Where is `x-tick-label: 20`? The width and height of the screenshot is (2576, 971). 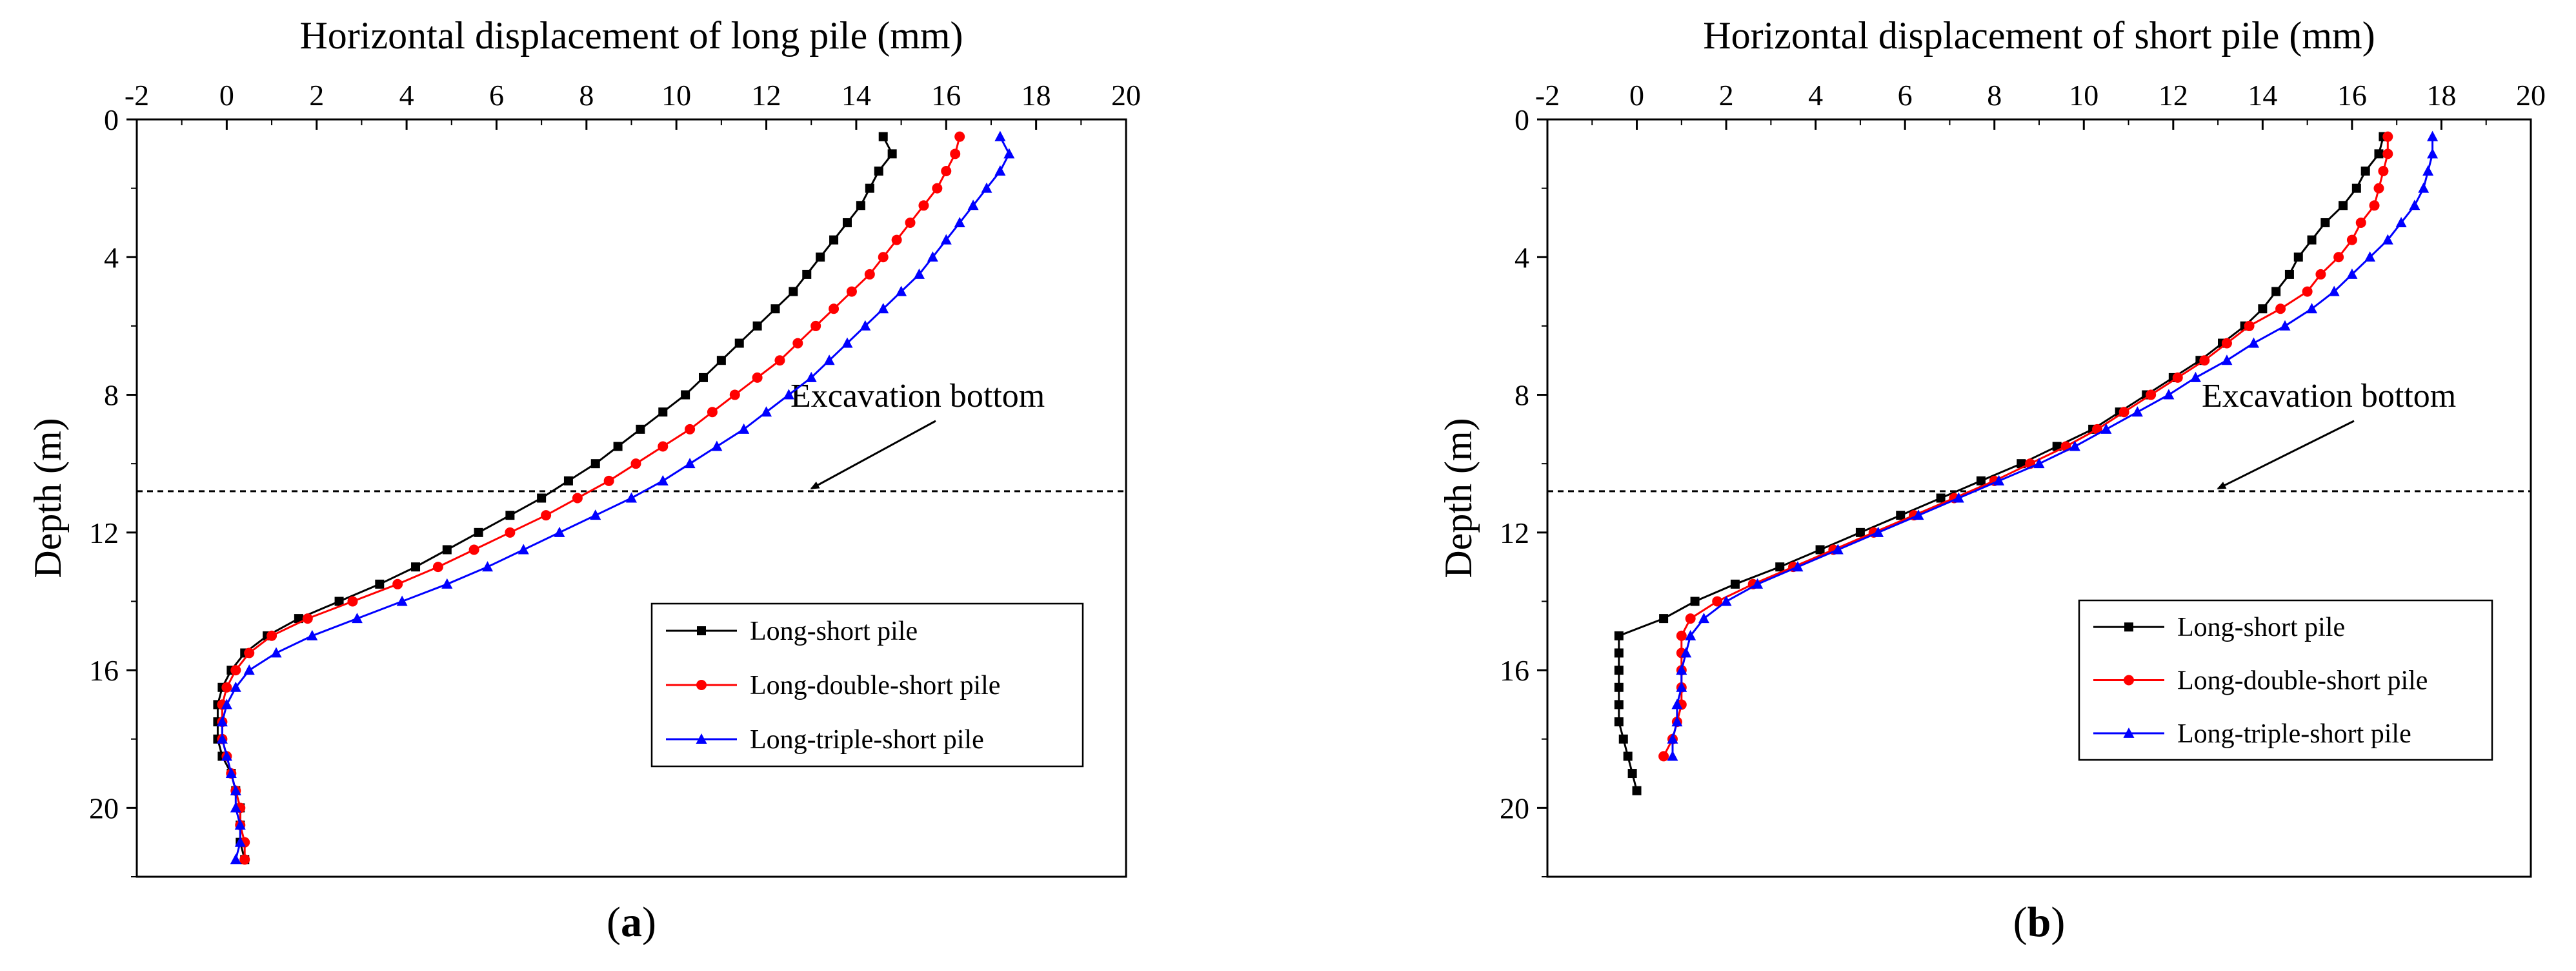
x-tick-label: 20 is located at coordinates (2531, 96).